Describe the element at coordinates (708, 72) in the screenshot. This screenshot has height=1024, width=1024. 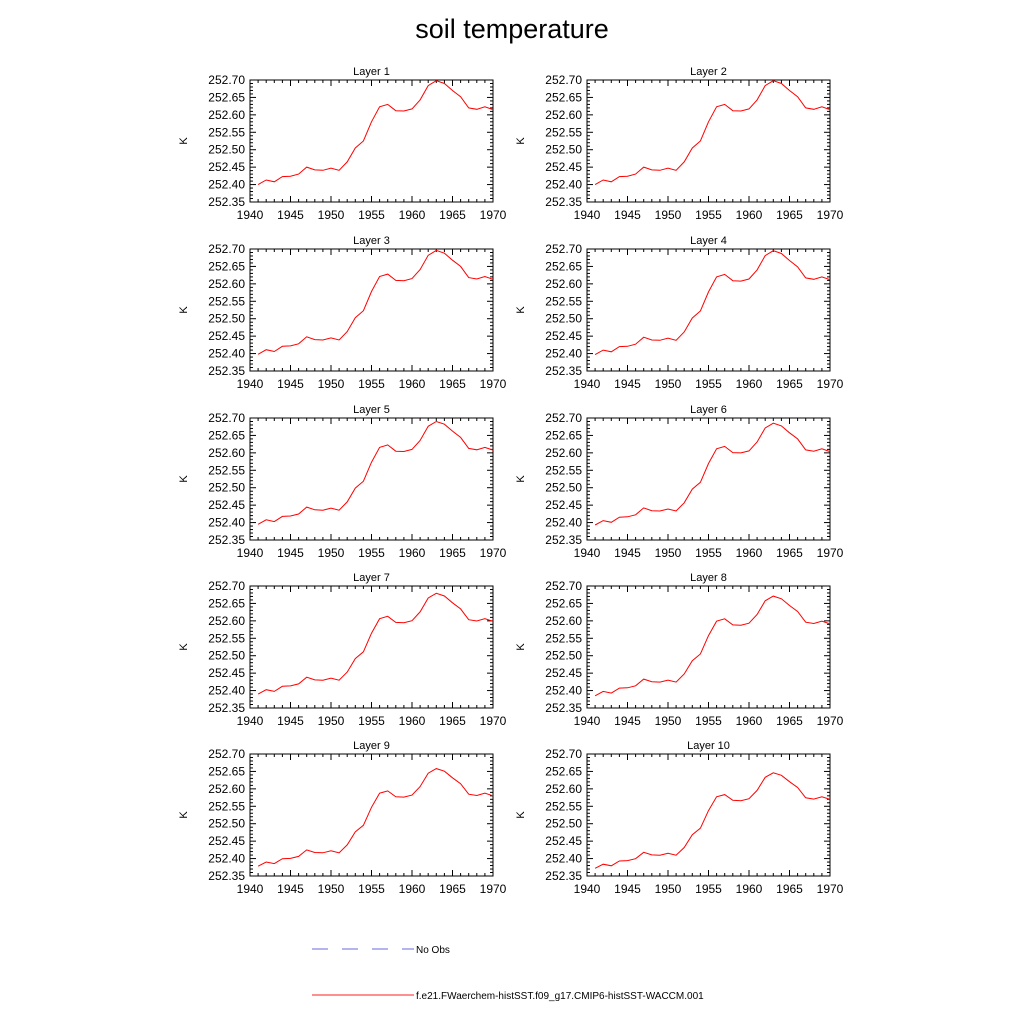
I see `panel-title: Layer 2` at that location.